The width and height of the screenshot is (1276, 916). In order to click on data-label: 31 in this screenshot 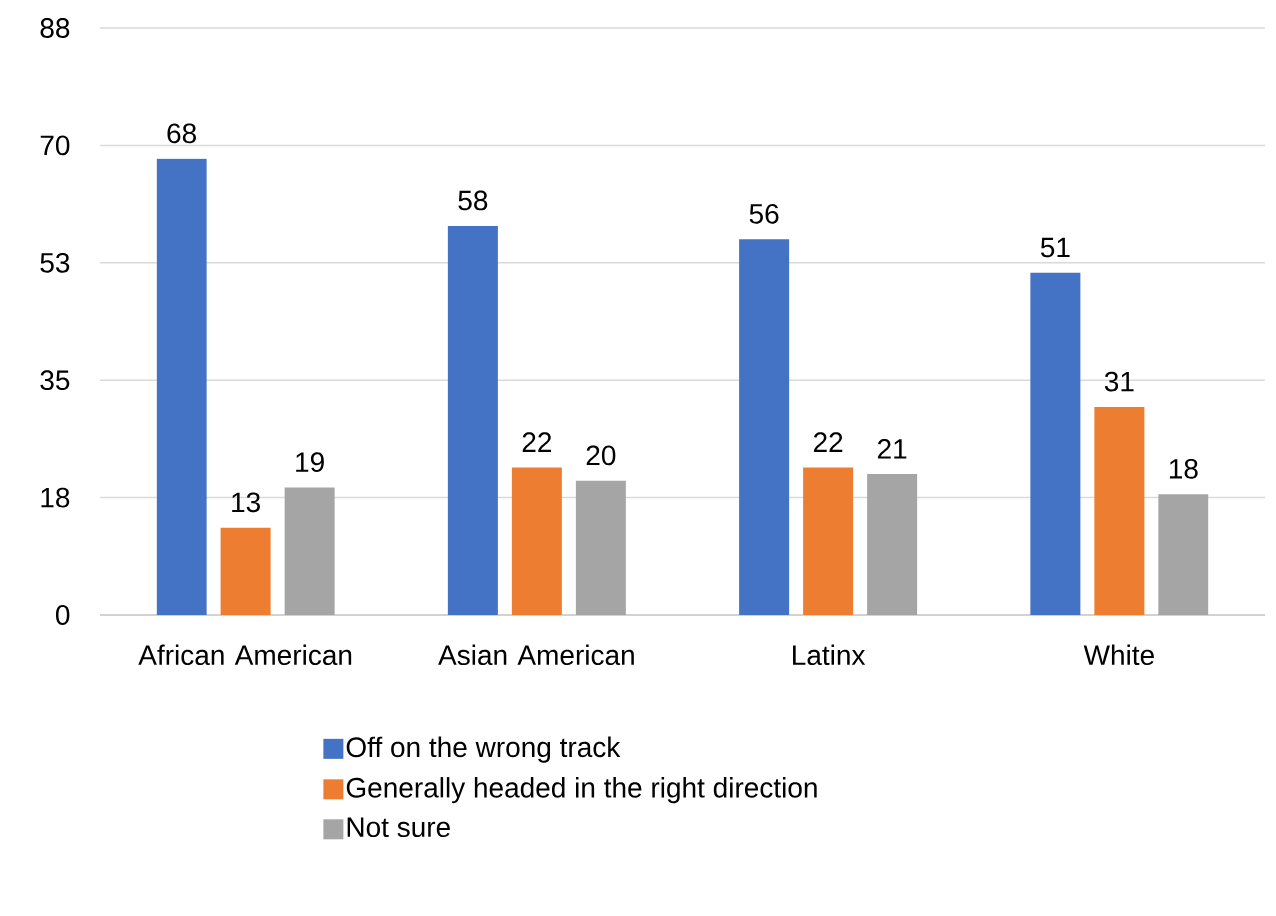, I will do `click(1119, 381)`.